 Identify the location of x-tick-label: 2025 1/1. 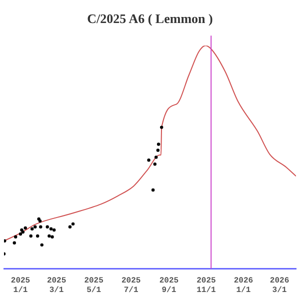
(20, 286).